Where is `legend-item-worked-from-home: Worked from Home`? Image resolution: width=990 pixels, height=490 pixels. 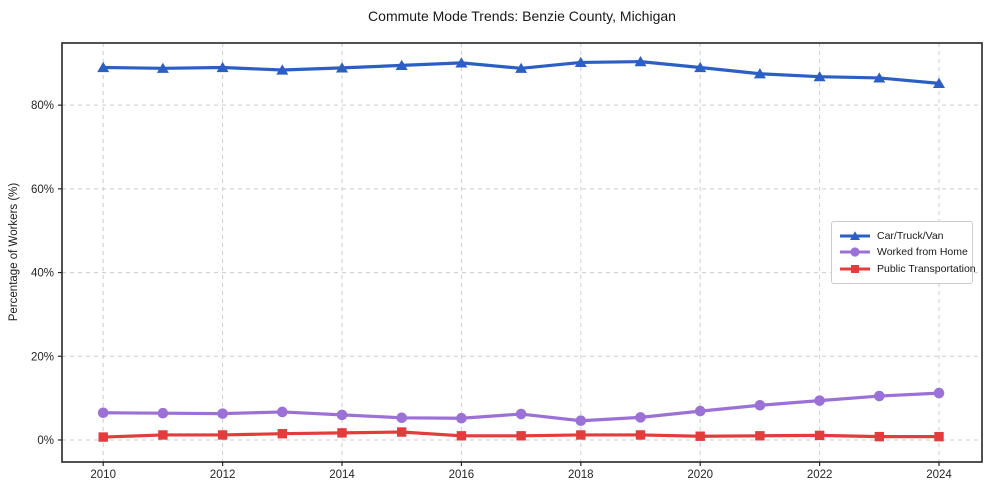 legend-item-worked-from-home: Worked from Home is located at coordinates (903, 253).